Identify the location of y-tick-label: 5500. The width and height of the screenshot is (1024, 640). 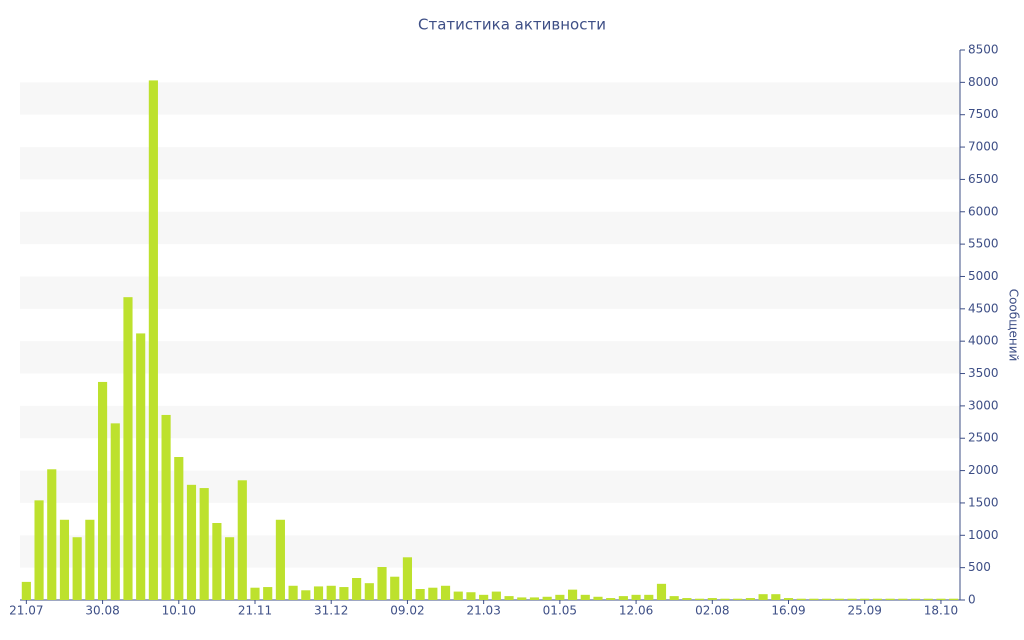
(983, 244).